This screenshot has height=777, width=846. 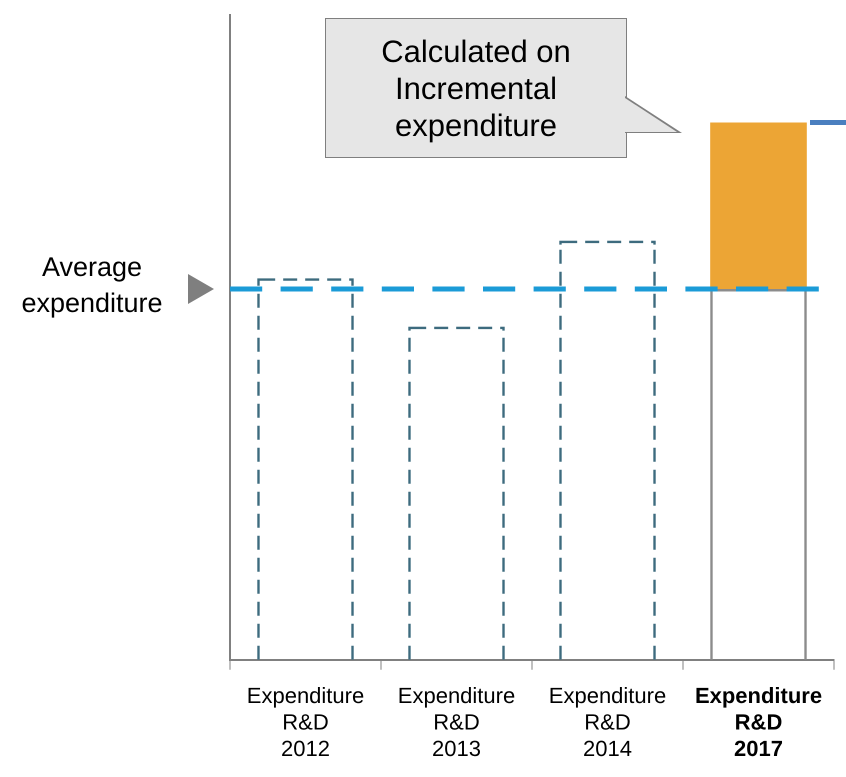 I want to click on ref-line-label: Average expenditure, so click(x=92, y=285).